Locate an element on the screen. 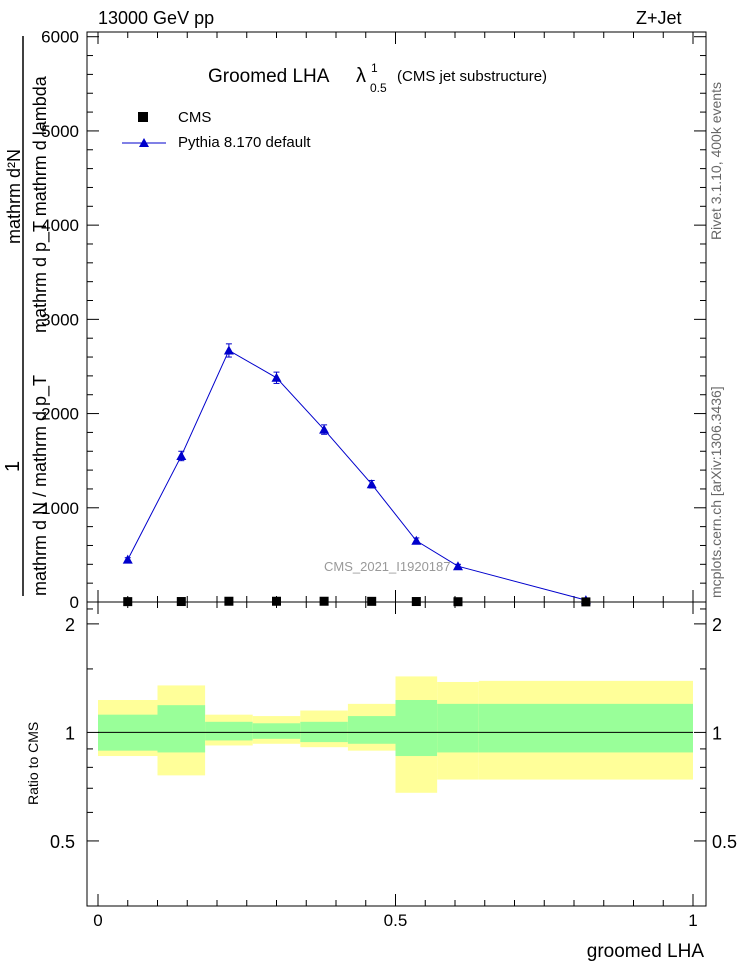 The width and height of the screenshot is (746, 972). legend-pythia-marker is located at coordinates (144, 142).